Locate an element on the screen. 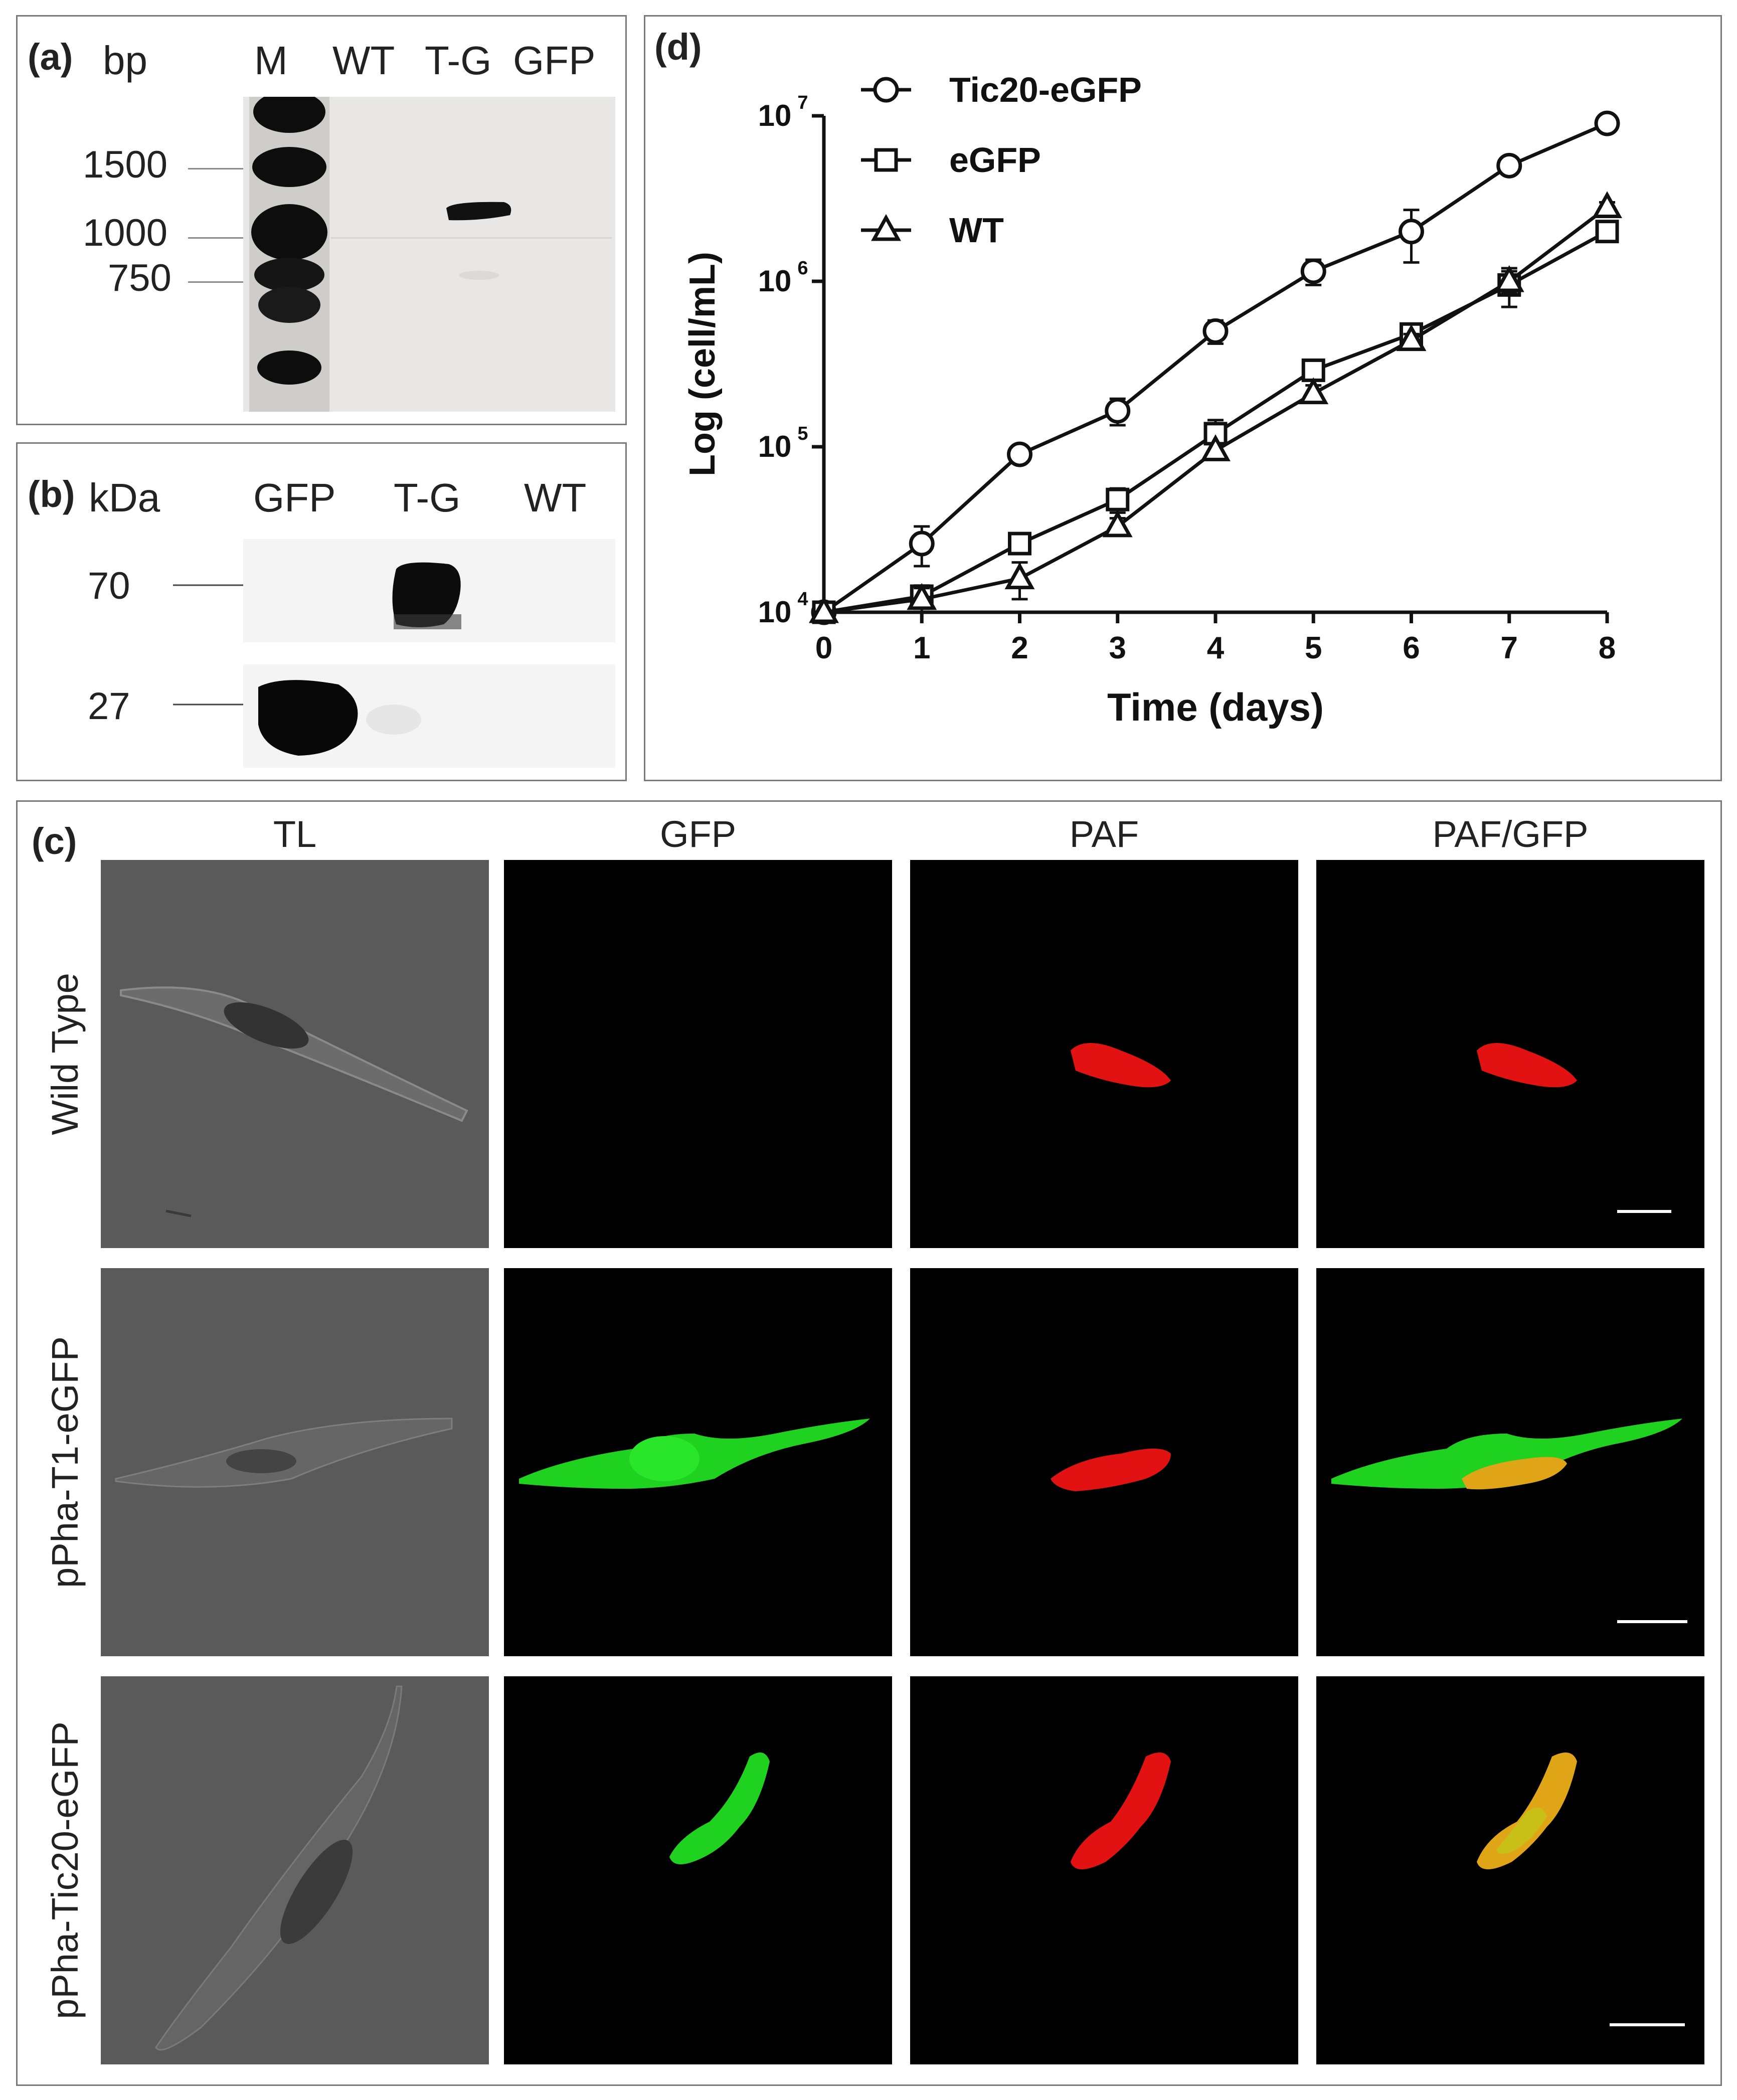  x-tick-label: 8 is located at coordinates (1607, 648).